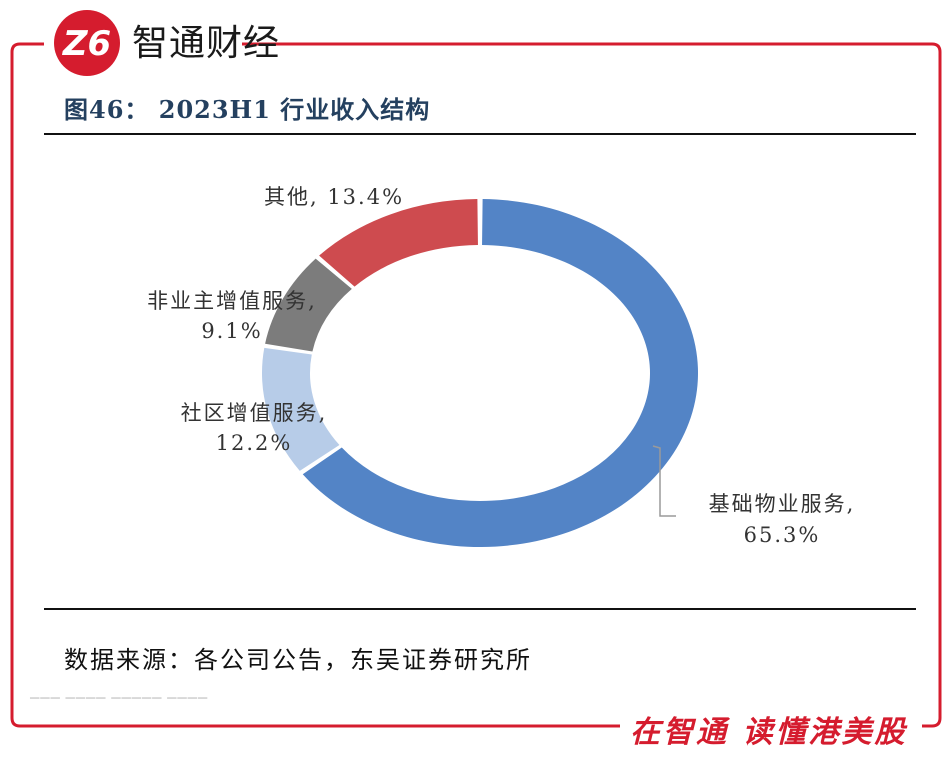 Image resolution: width=952 pixels, height=762 pixels. What do you see at coordinates (664, 481) in the screenshot?
I see `leader-line` at bounding box center [664, 481].